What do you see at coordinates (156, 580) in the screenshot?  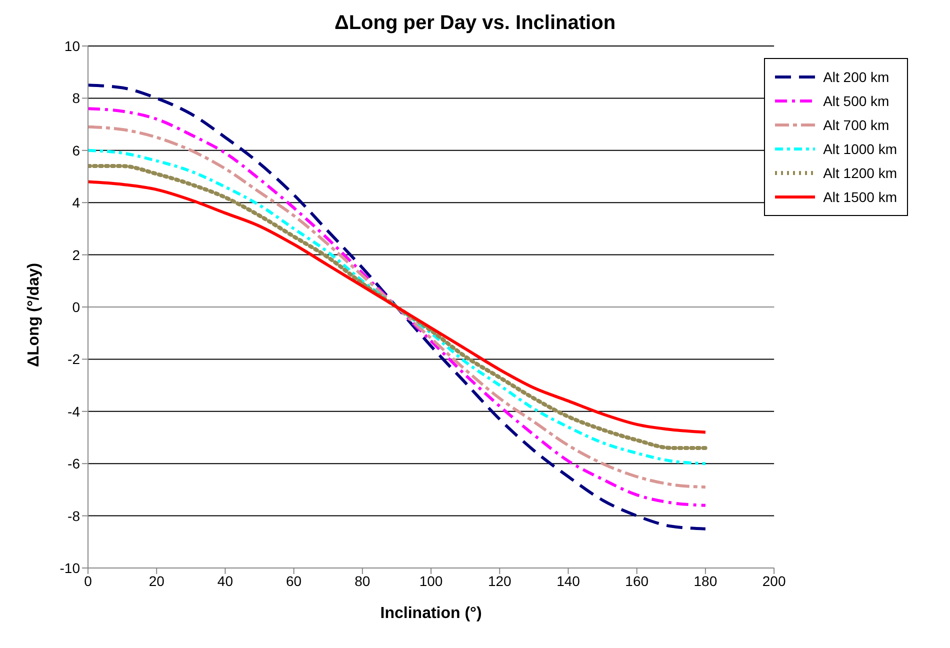 I see `x-tick-label: 20` at bounding box center [156, 580].